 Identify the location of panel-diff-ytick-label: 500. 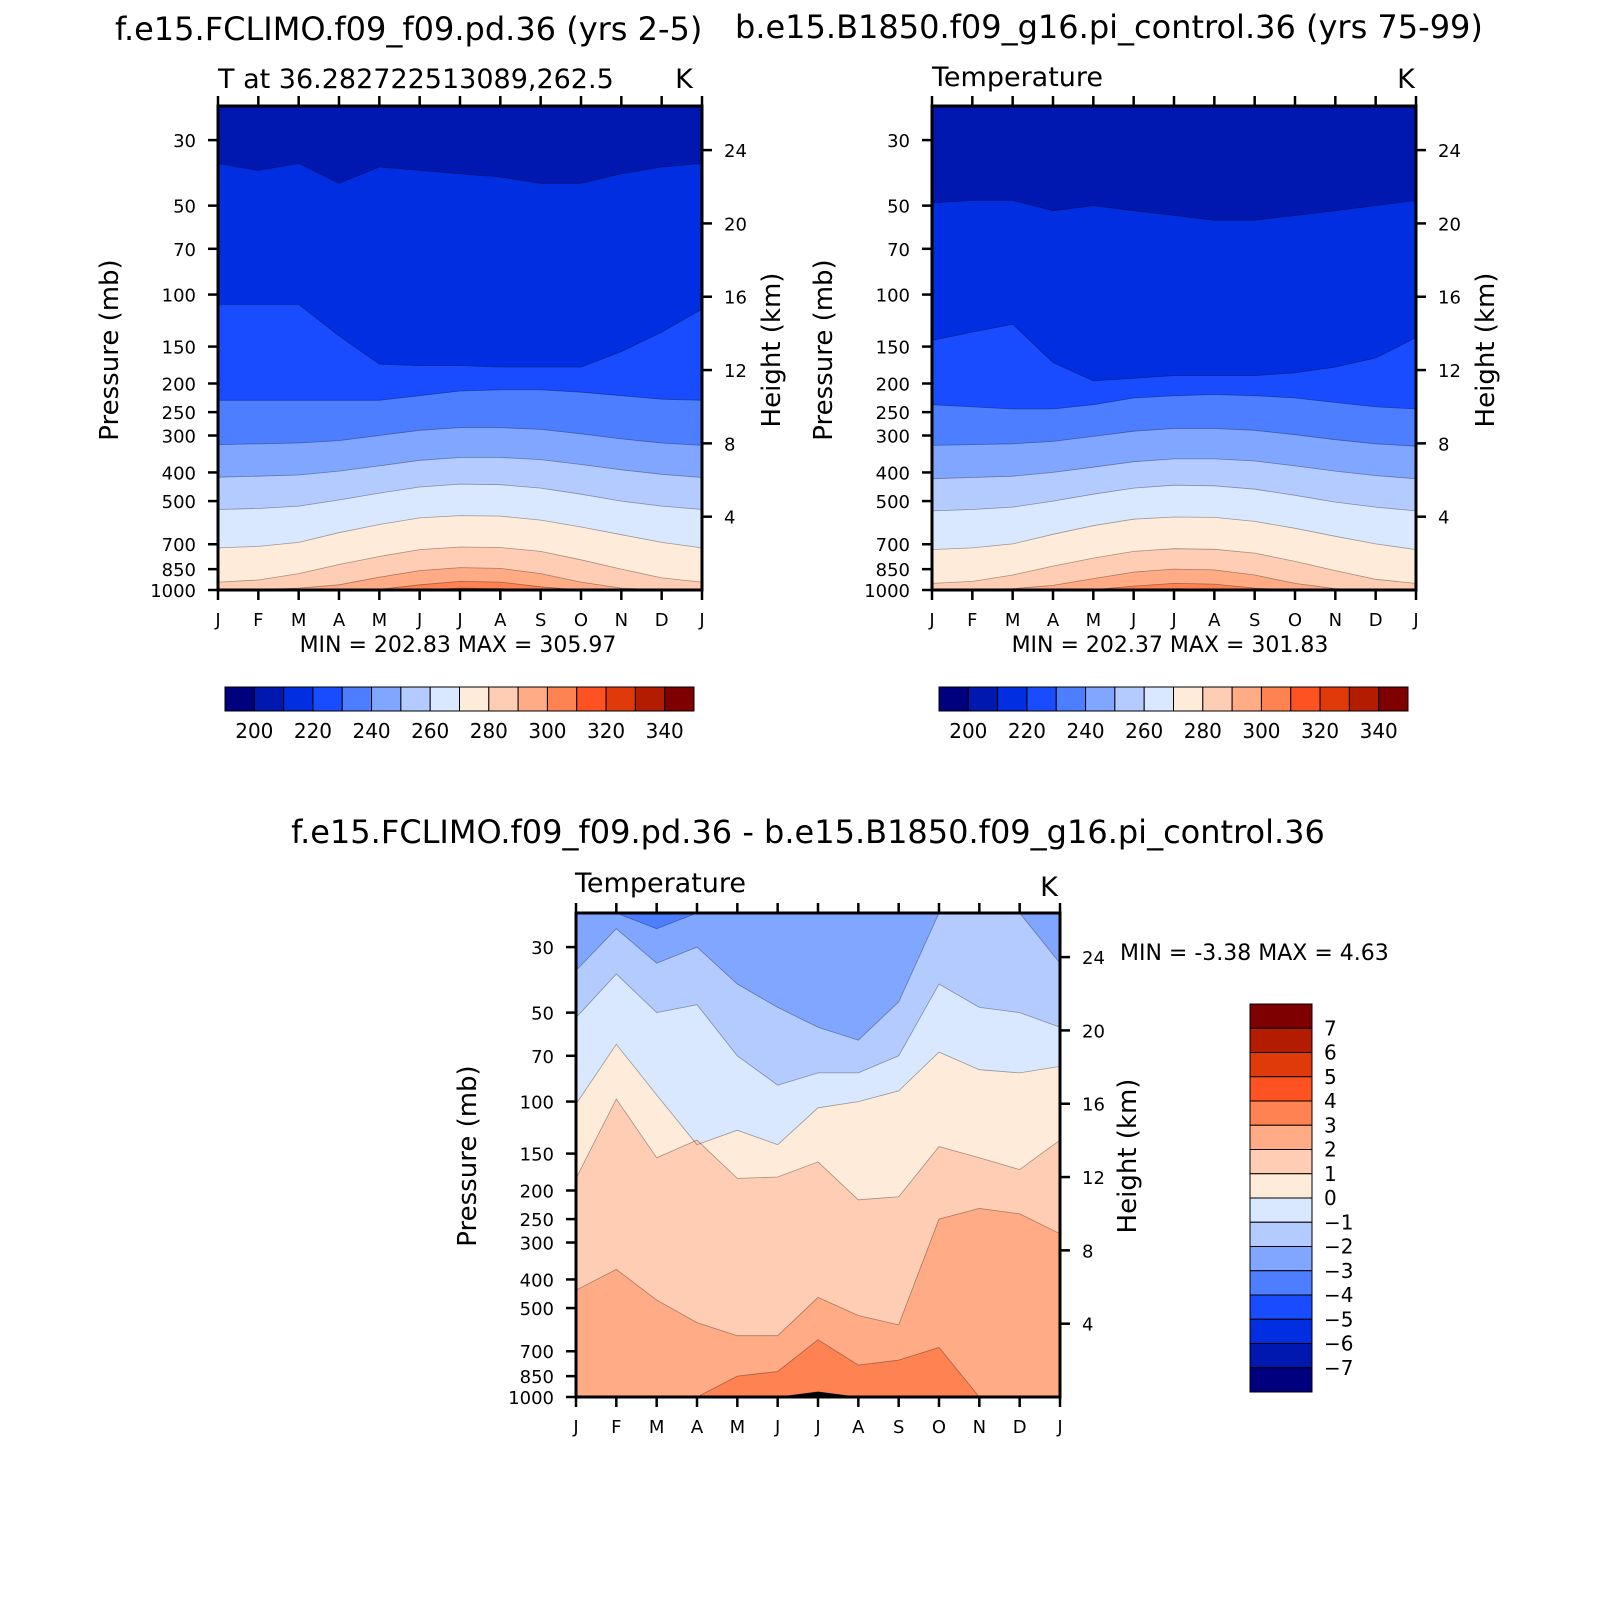
(537, 1309).